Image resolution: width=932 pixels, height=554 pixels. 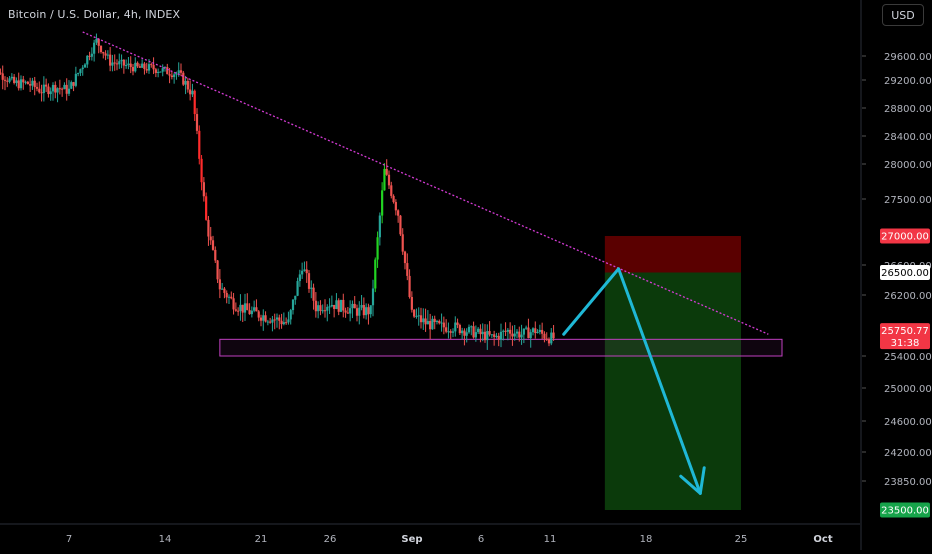 I want to click on stop-price-badge: 27000.00, so click(x=905, y=236).